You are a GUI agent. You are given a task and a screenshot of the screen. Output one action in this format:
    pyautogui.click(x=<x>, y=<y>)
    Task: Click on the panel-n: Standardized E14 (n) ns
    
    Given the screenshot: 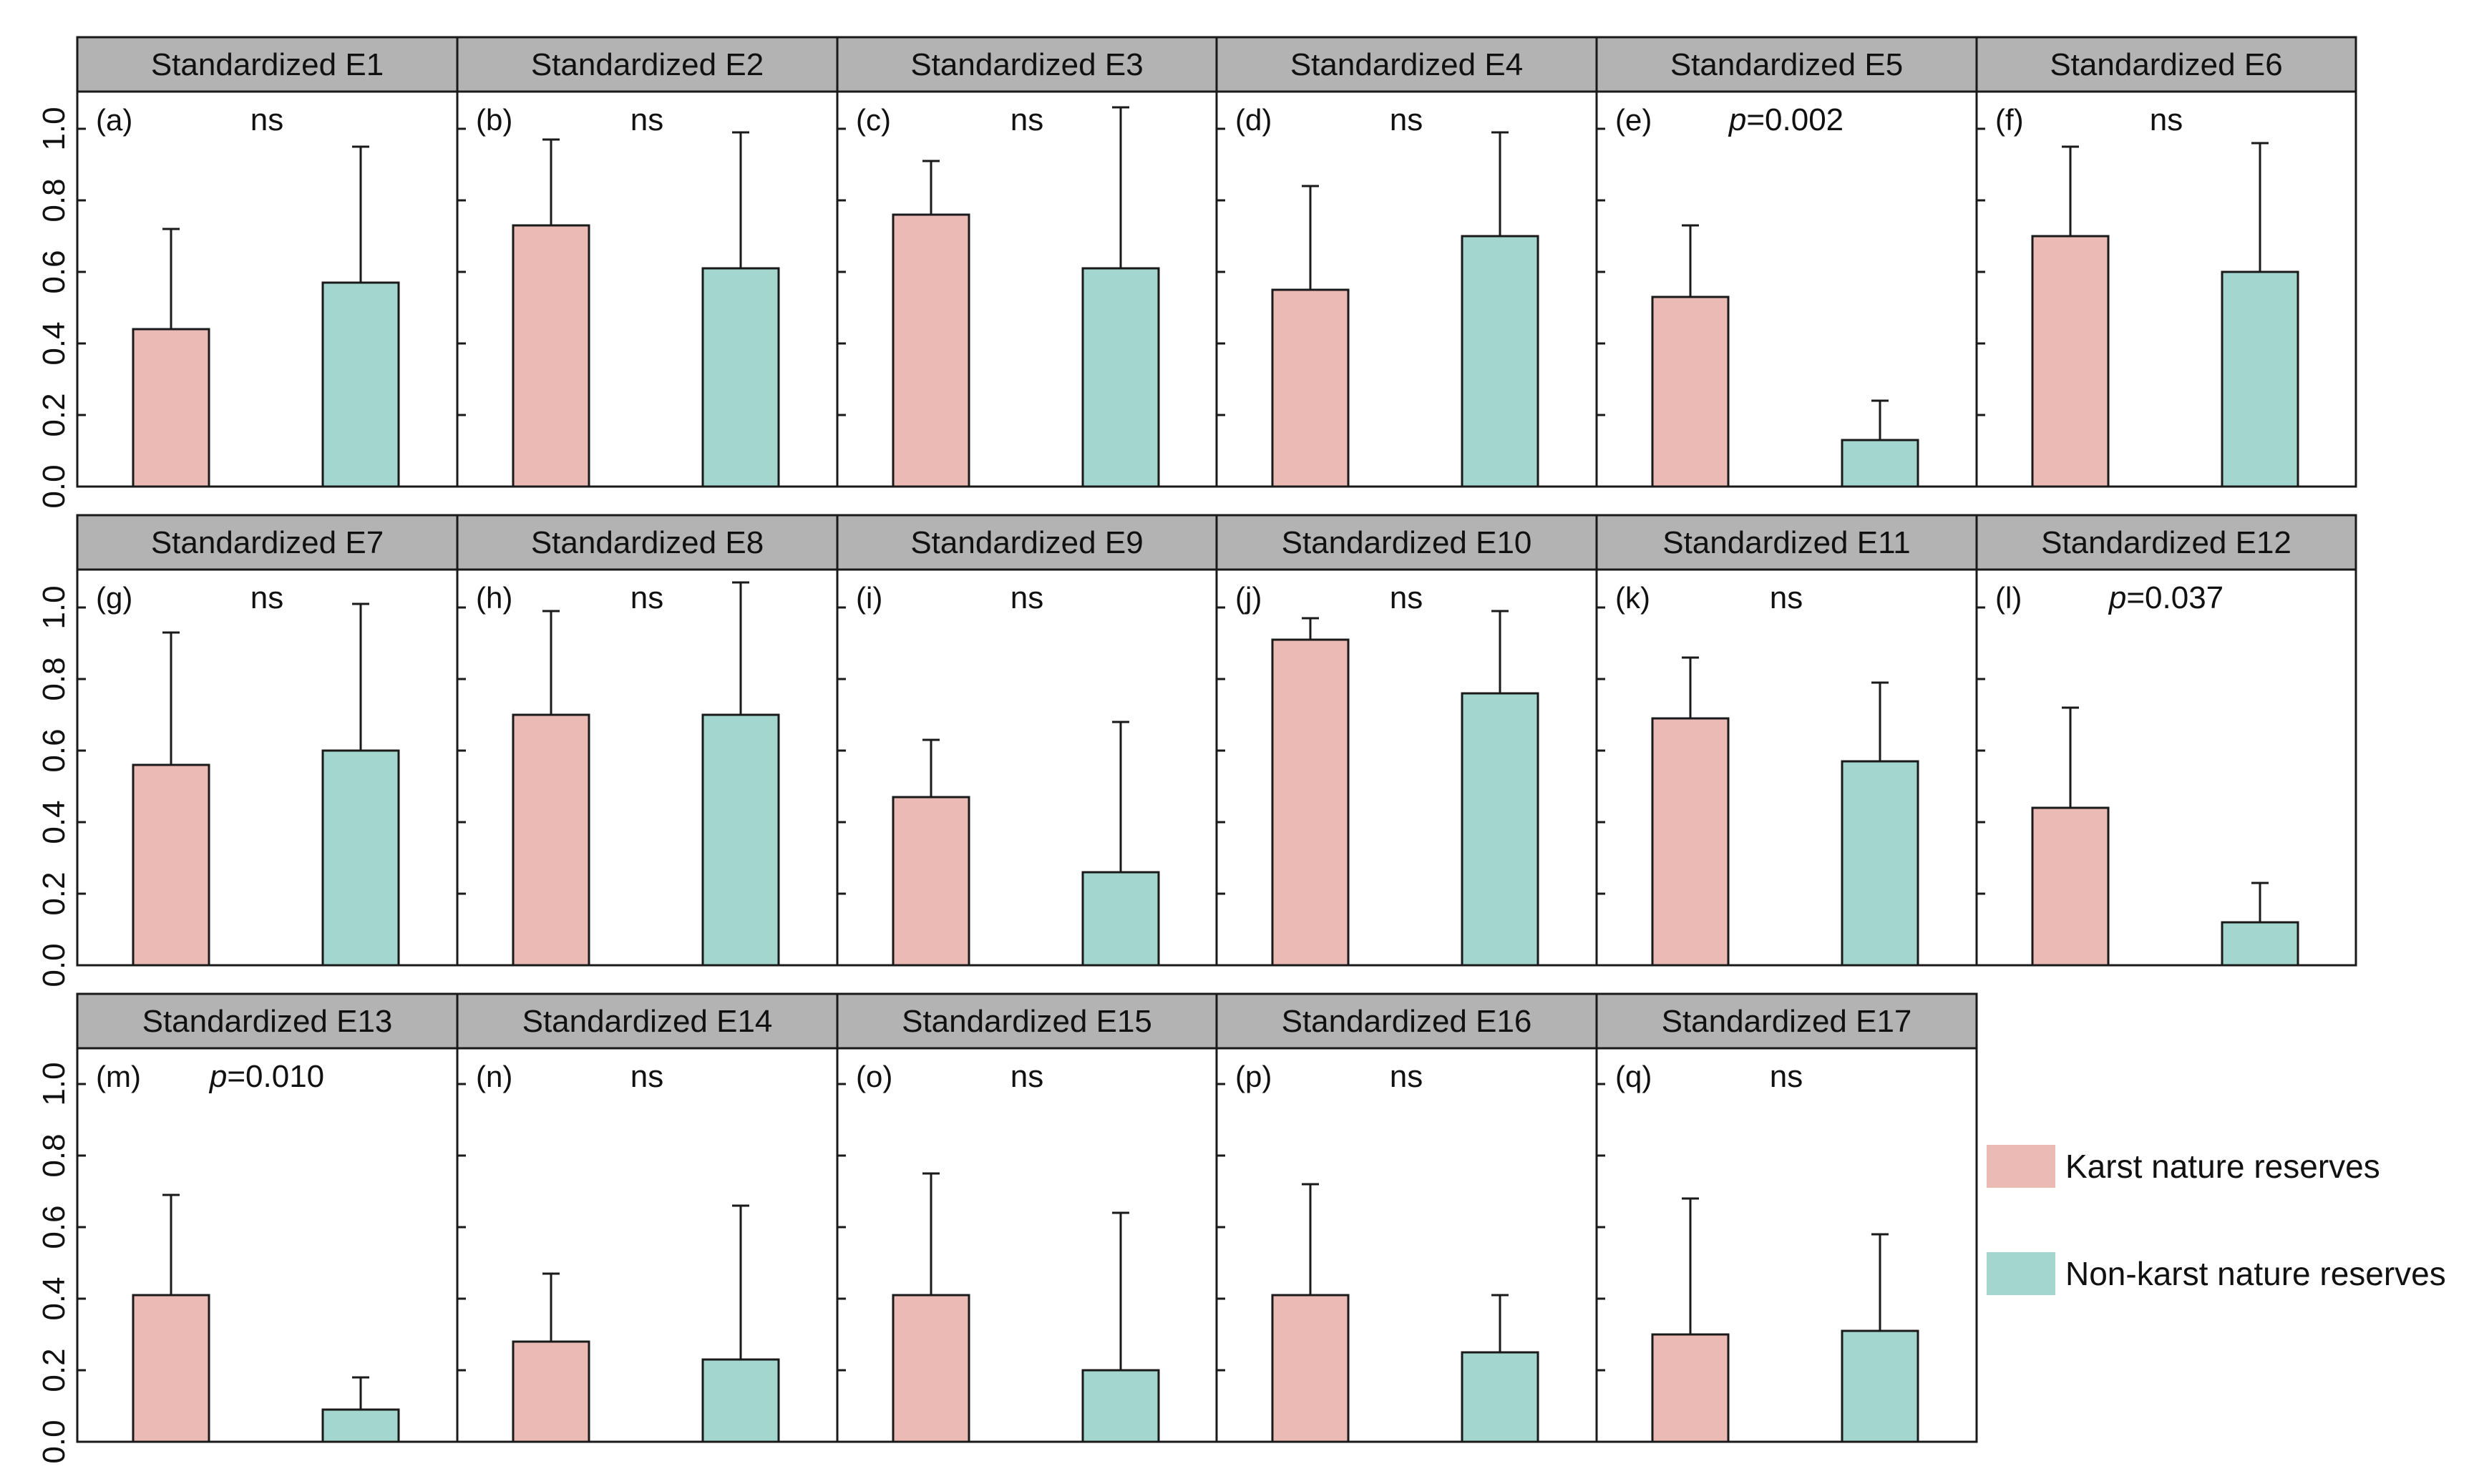 What is the action you would take?
    pyautogui.click(x=648, y=1217)
    